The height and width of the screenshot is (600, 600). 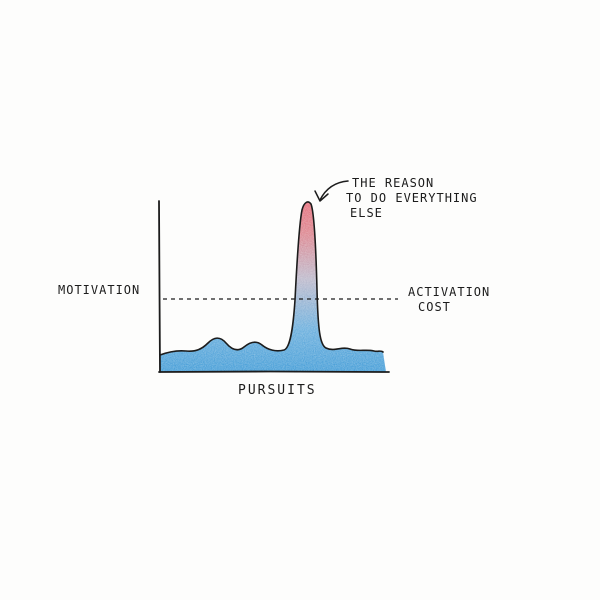 What do you see at coordinates (99, 290) in the screenshot?
I see `y-axis-label: MOTIVATION` at bounding box center [99, 290].